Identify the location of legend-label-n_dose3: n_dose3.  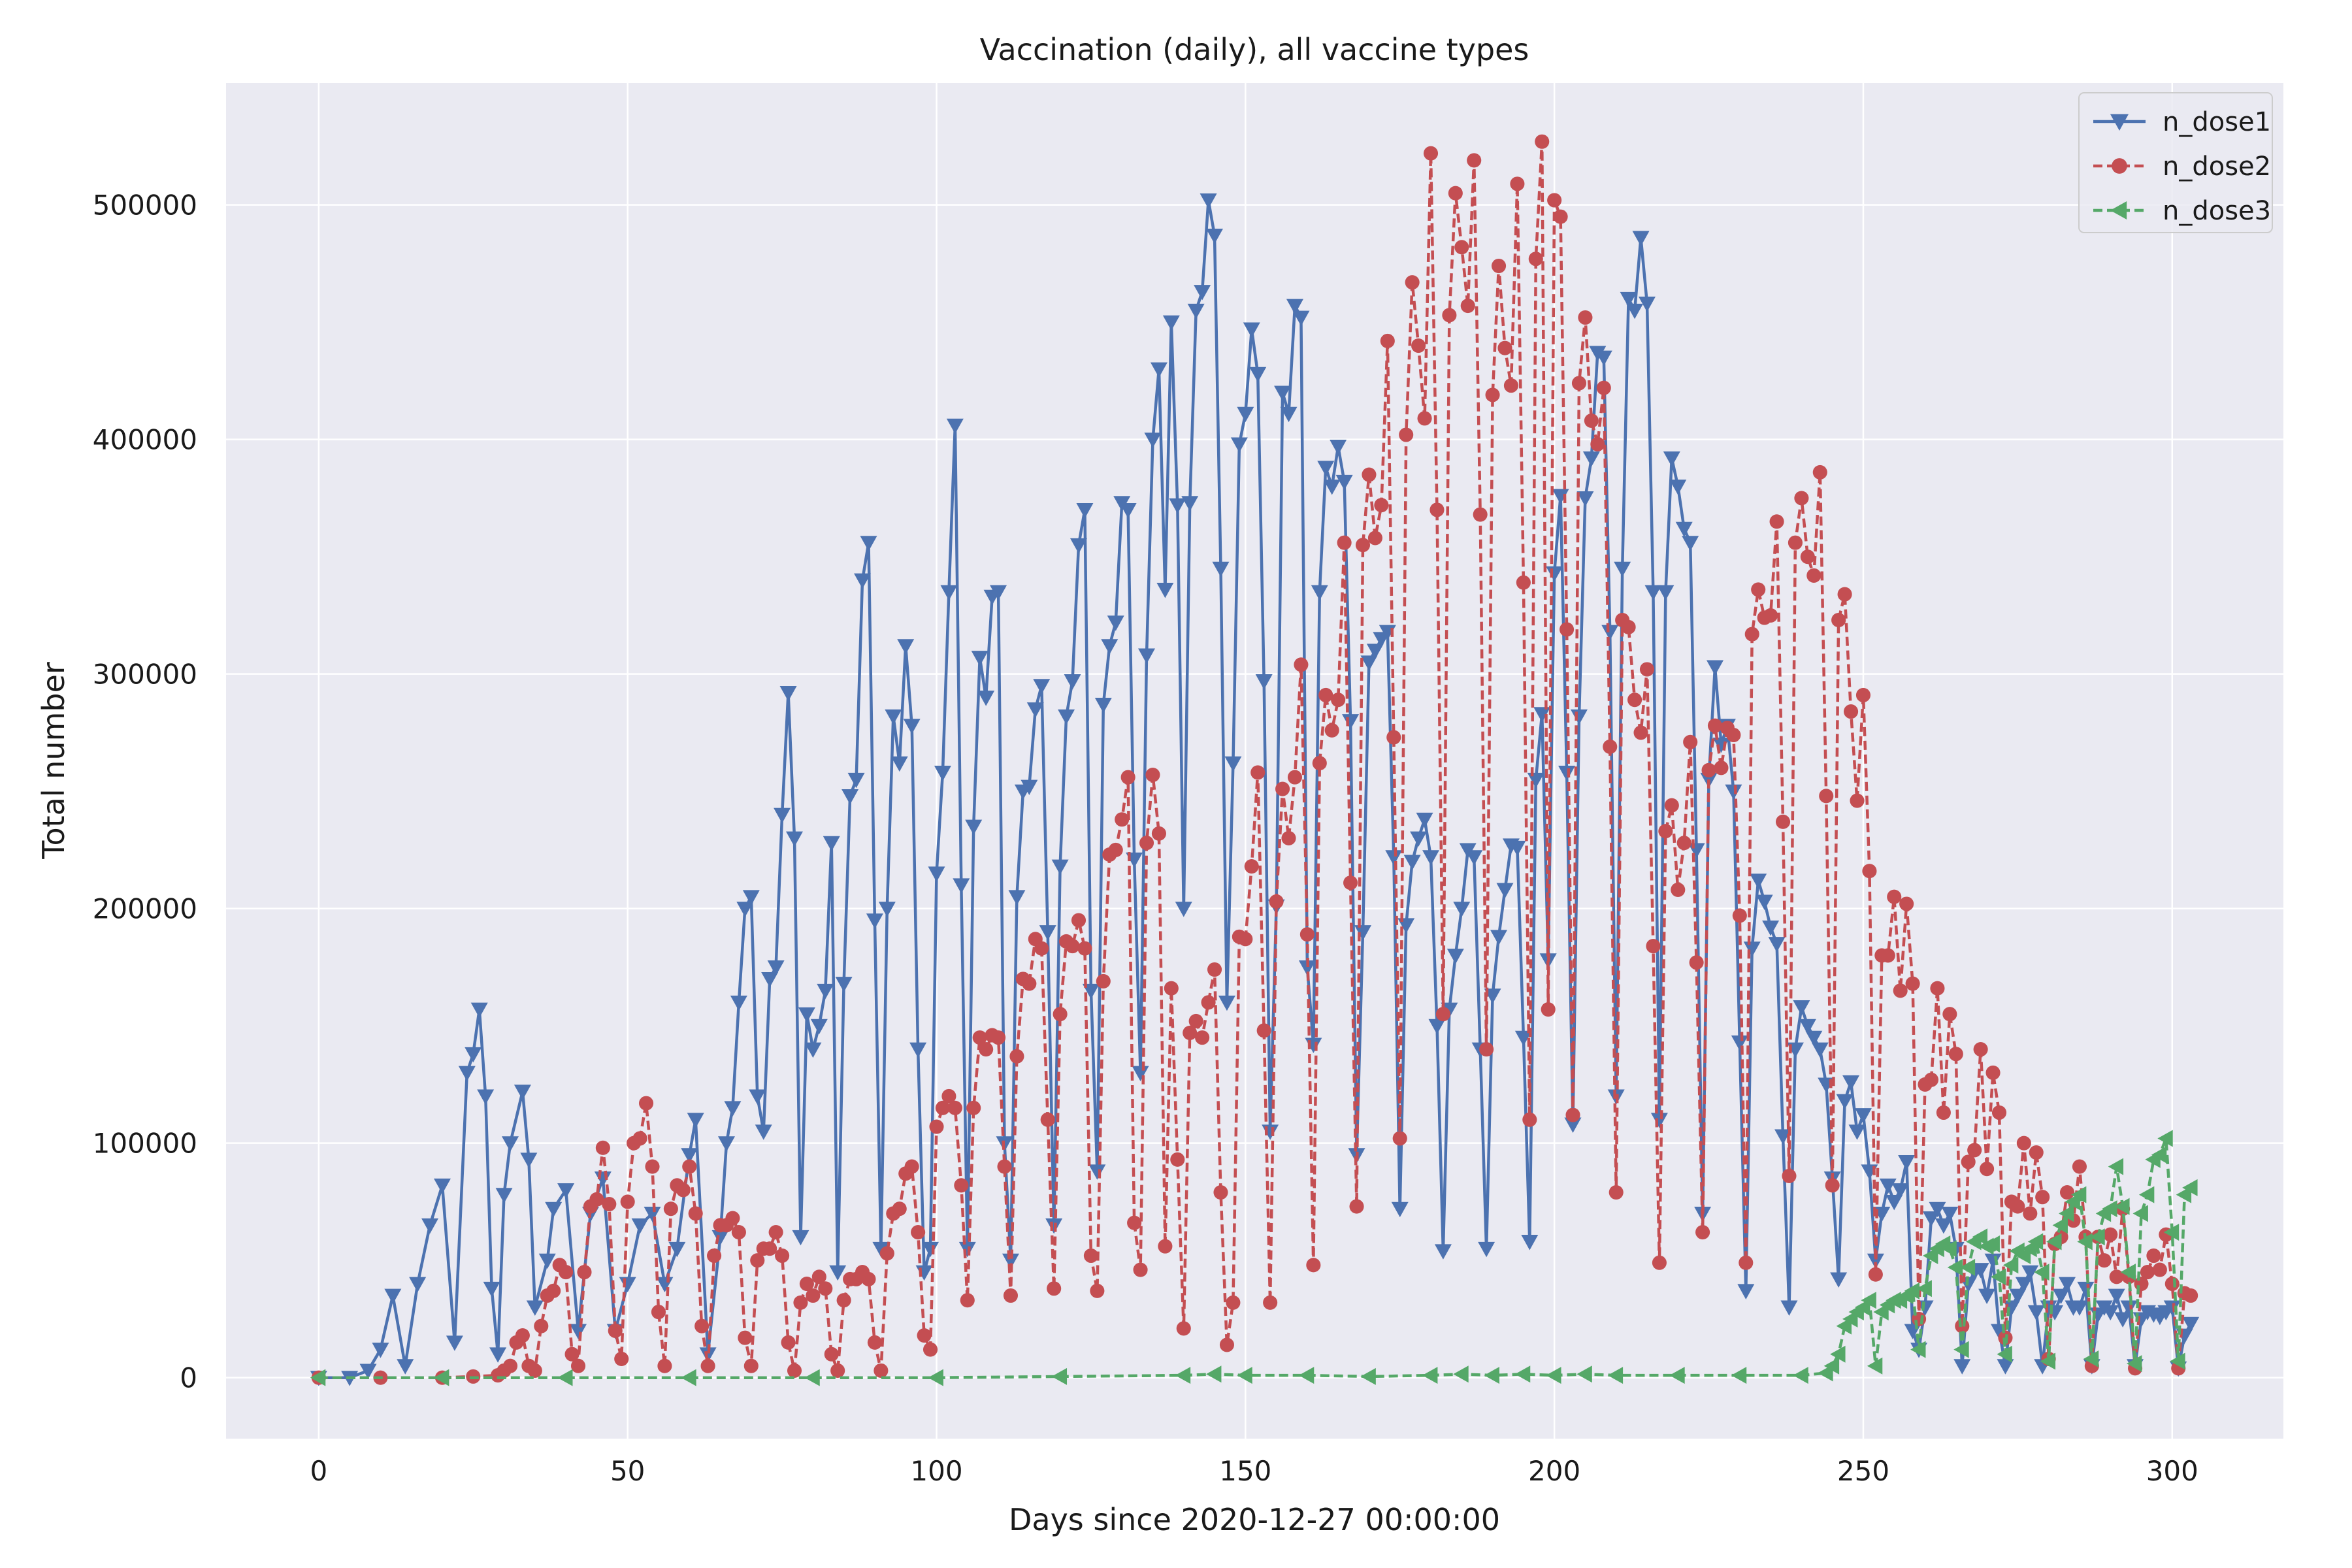
(2217, 211).